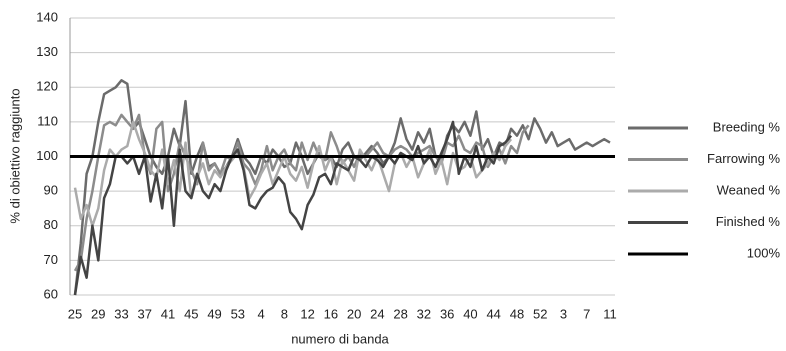  Describe the element at coordinates (493, 313) in the screenshot. I see `x-tick-label: 44` at that location.